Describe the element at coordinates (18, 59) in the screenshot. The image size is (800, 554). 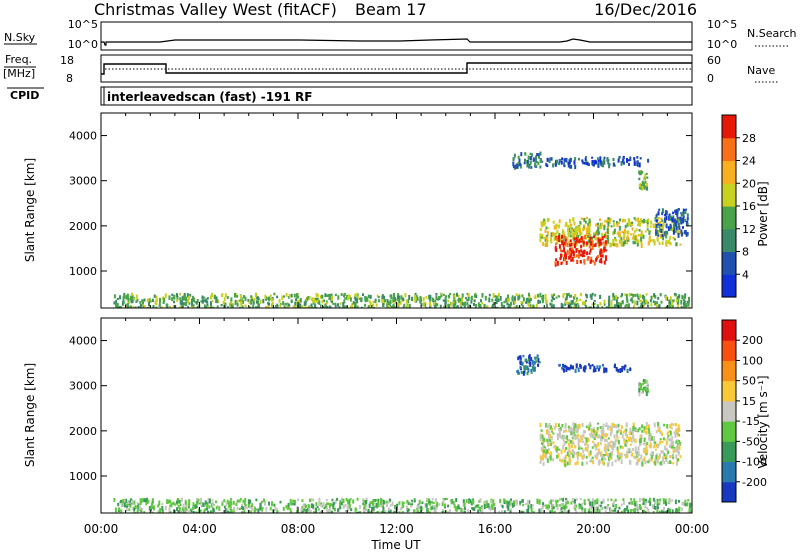
I see `freq-label: Freq.` at that location.